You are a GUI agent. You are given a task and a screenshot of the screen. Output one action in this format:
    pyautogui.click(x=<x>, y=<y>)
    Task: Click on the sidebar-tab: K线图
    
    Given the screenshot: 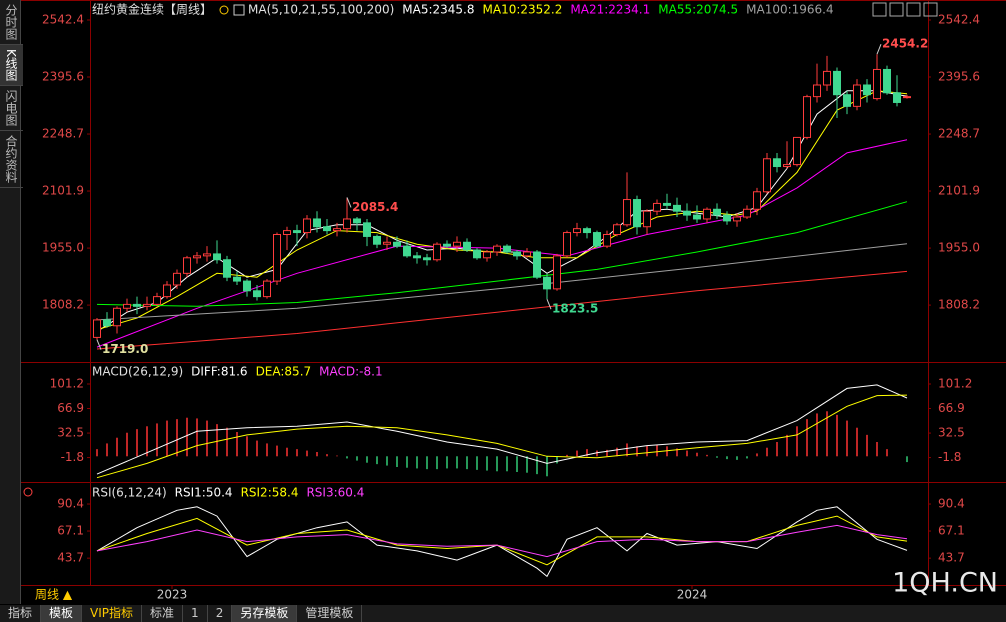 What is the action you would take?
    pyautogui.click(x=11, y=65)
    